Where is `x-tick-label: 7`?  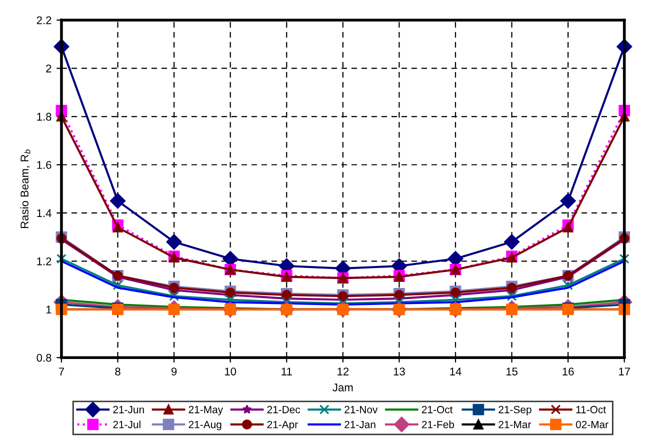 x-tick-label: 7 is located at coordinates (61, 372).